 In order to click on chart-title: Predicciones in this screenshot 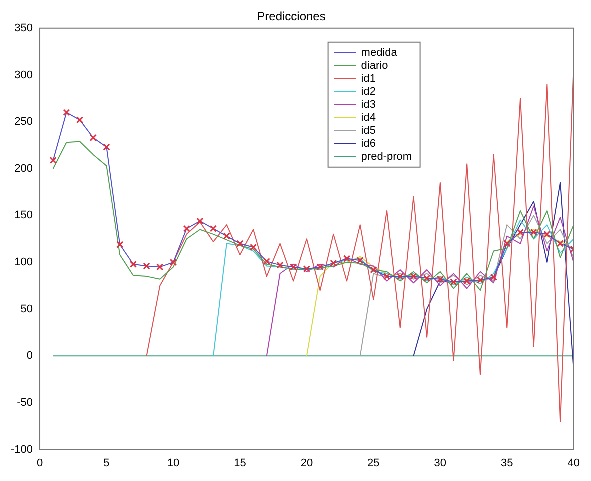, I will do `click(291, 17)`.